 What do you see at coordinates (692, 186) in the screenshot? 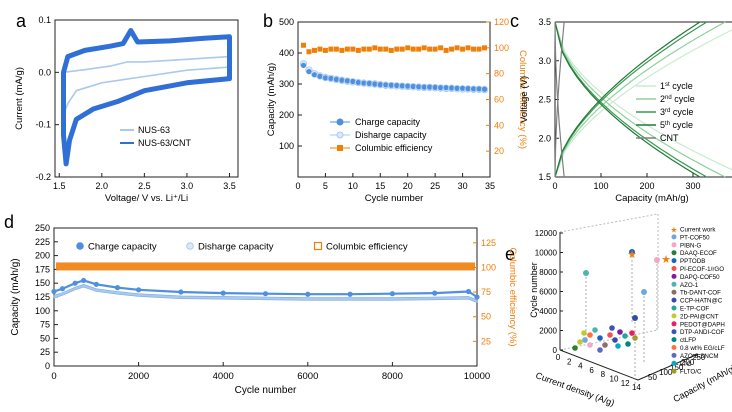
I see `panel-c-xtick-label: 300` at bounding box center [692, 186].